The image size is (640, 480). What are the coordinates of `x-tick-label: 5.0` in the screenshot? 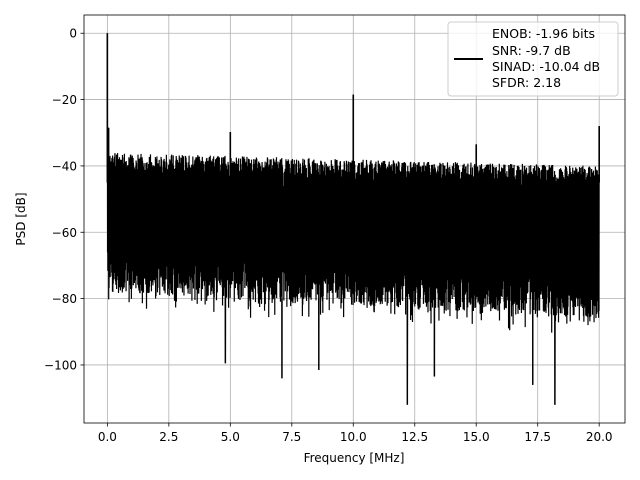 It's located at (230, 437).